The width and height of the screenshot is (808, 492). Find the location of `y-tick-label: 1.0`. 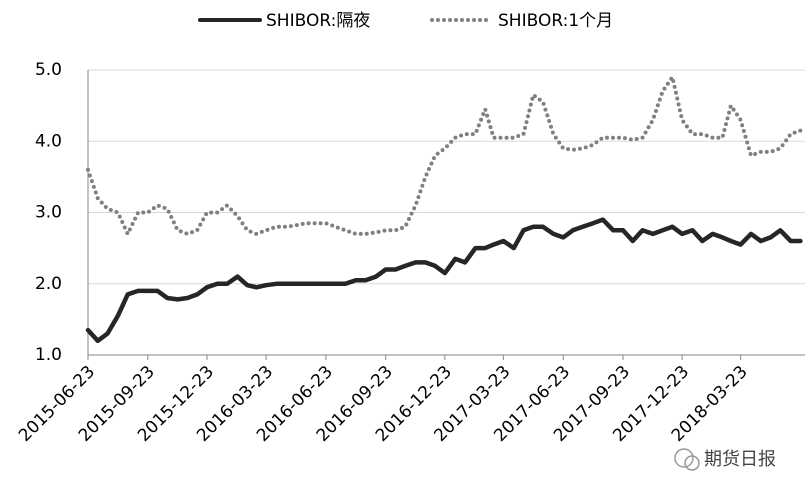

y-tick-label: 1.0 is located at coordinates (48, 355).